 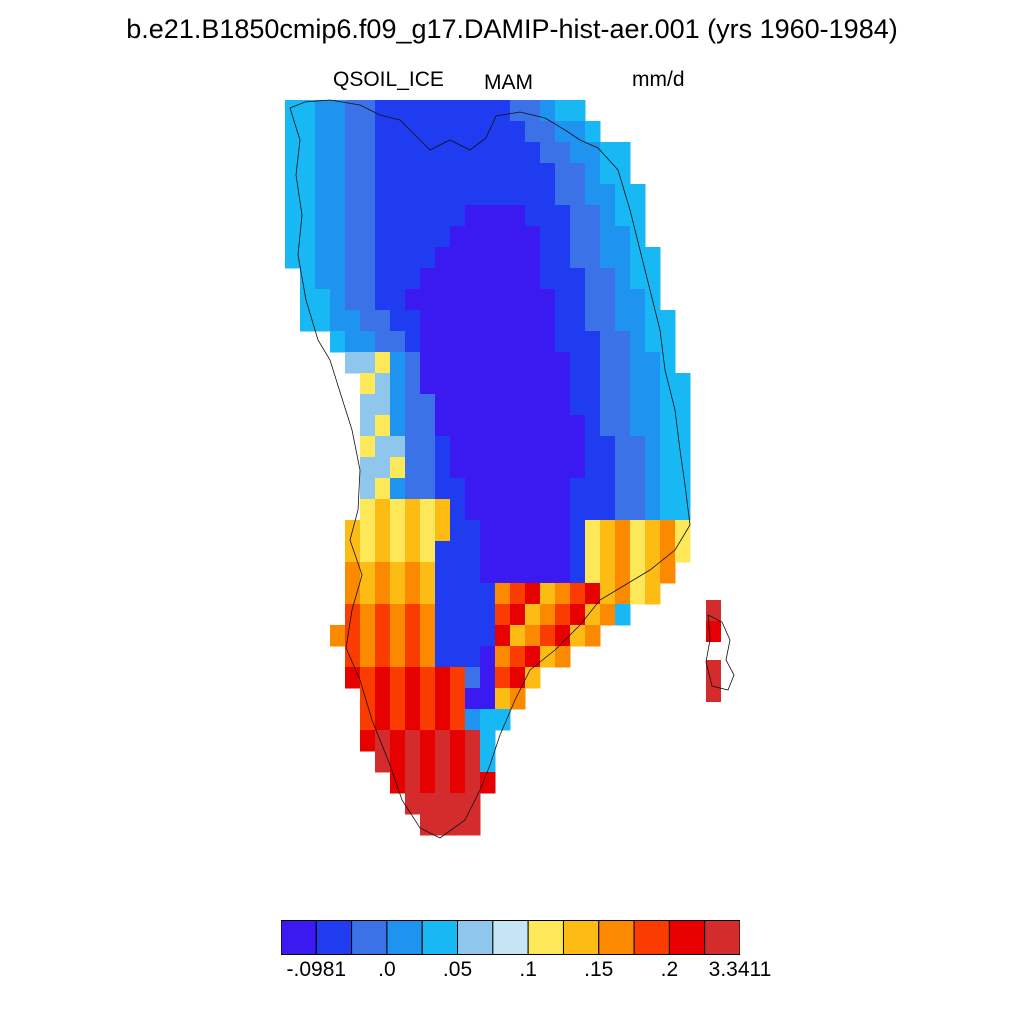 What do you see at coordinates (387, 969) in the screenshot?
I see `colorbar-tick-label: .0` at bounding box center [387, 969].